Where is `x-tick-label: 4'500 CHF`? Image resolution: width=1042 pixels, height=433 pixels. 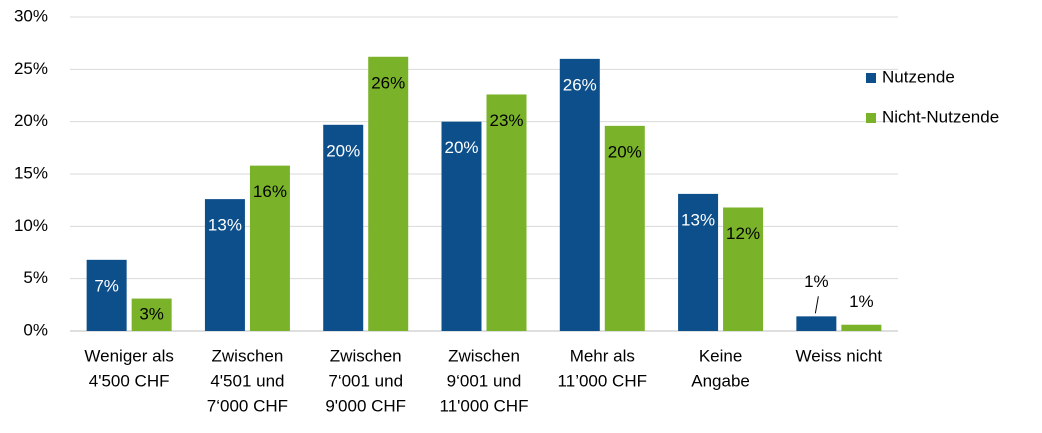
x-tick-label: 4'500 CHF is located at coordinates (129, 380).